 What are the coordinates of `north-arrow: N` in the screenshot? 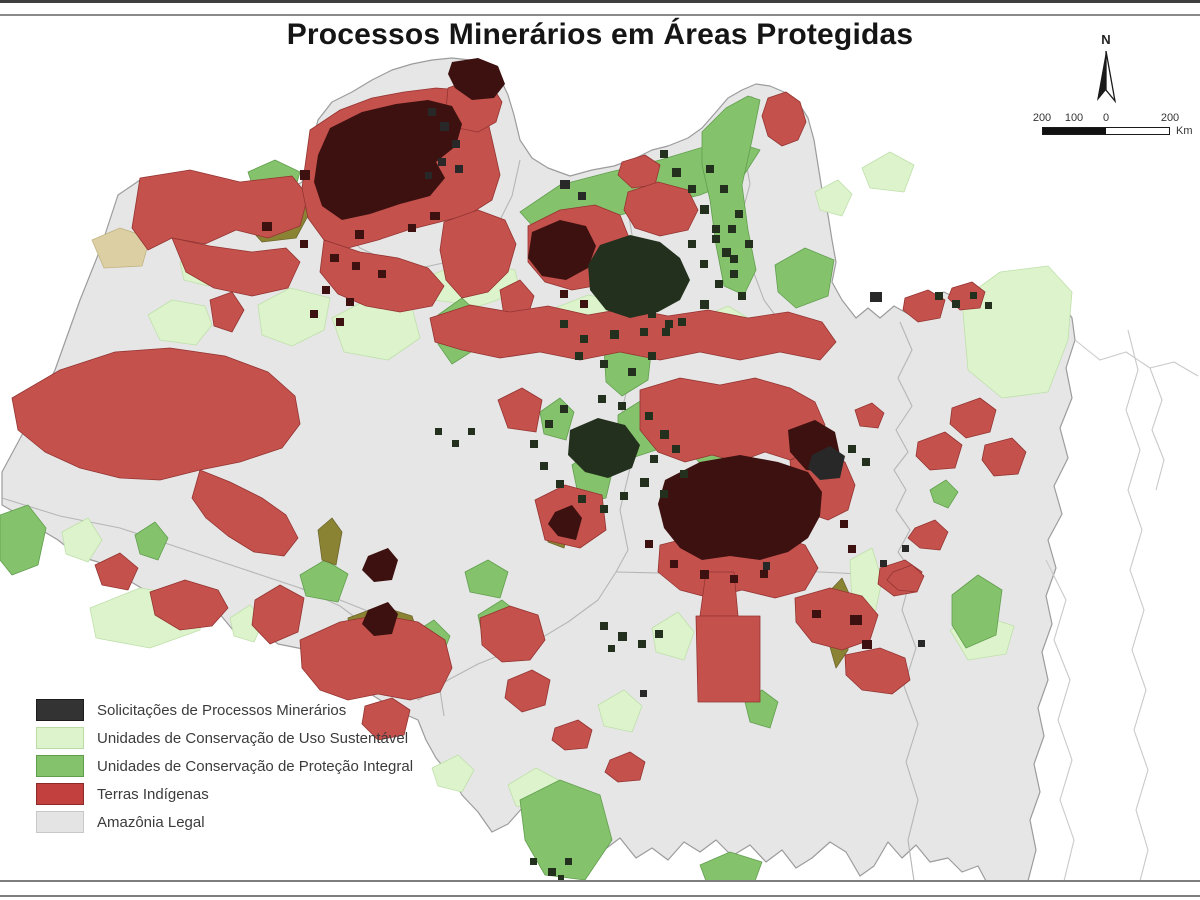 It's located at (1106, 71).